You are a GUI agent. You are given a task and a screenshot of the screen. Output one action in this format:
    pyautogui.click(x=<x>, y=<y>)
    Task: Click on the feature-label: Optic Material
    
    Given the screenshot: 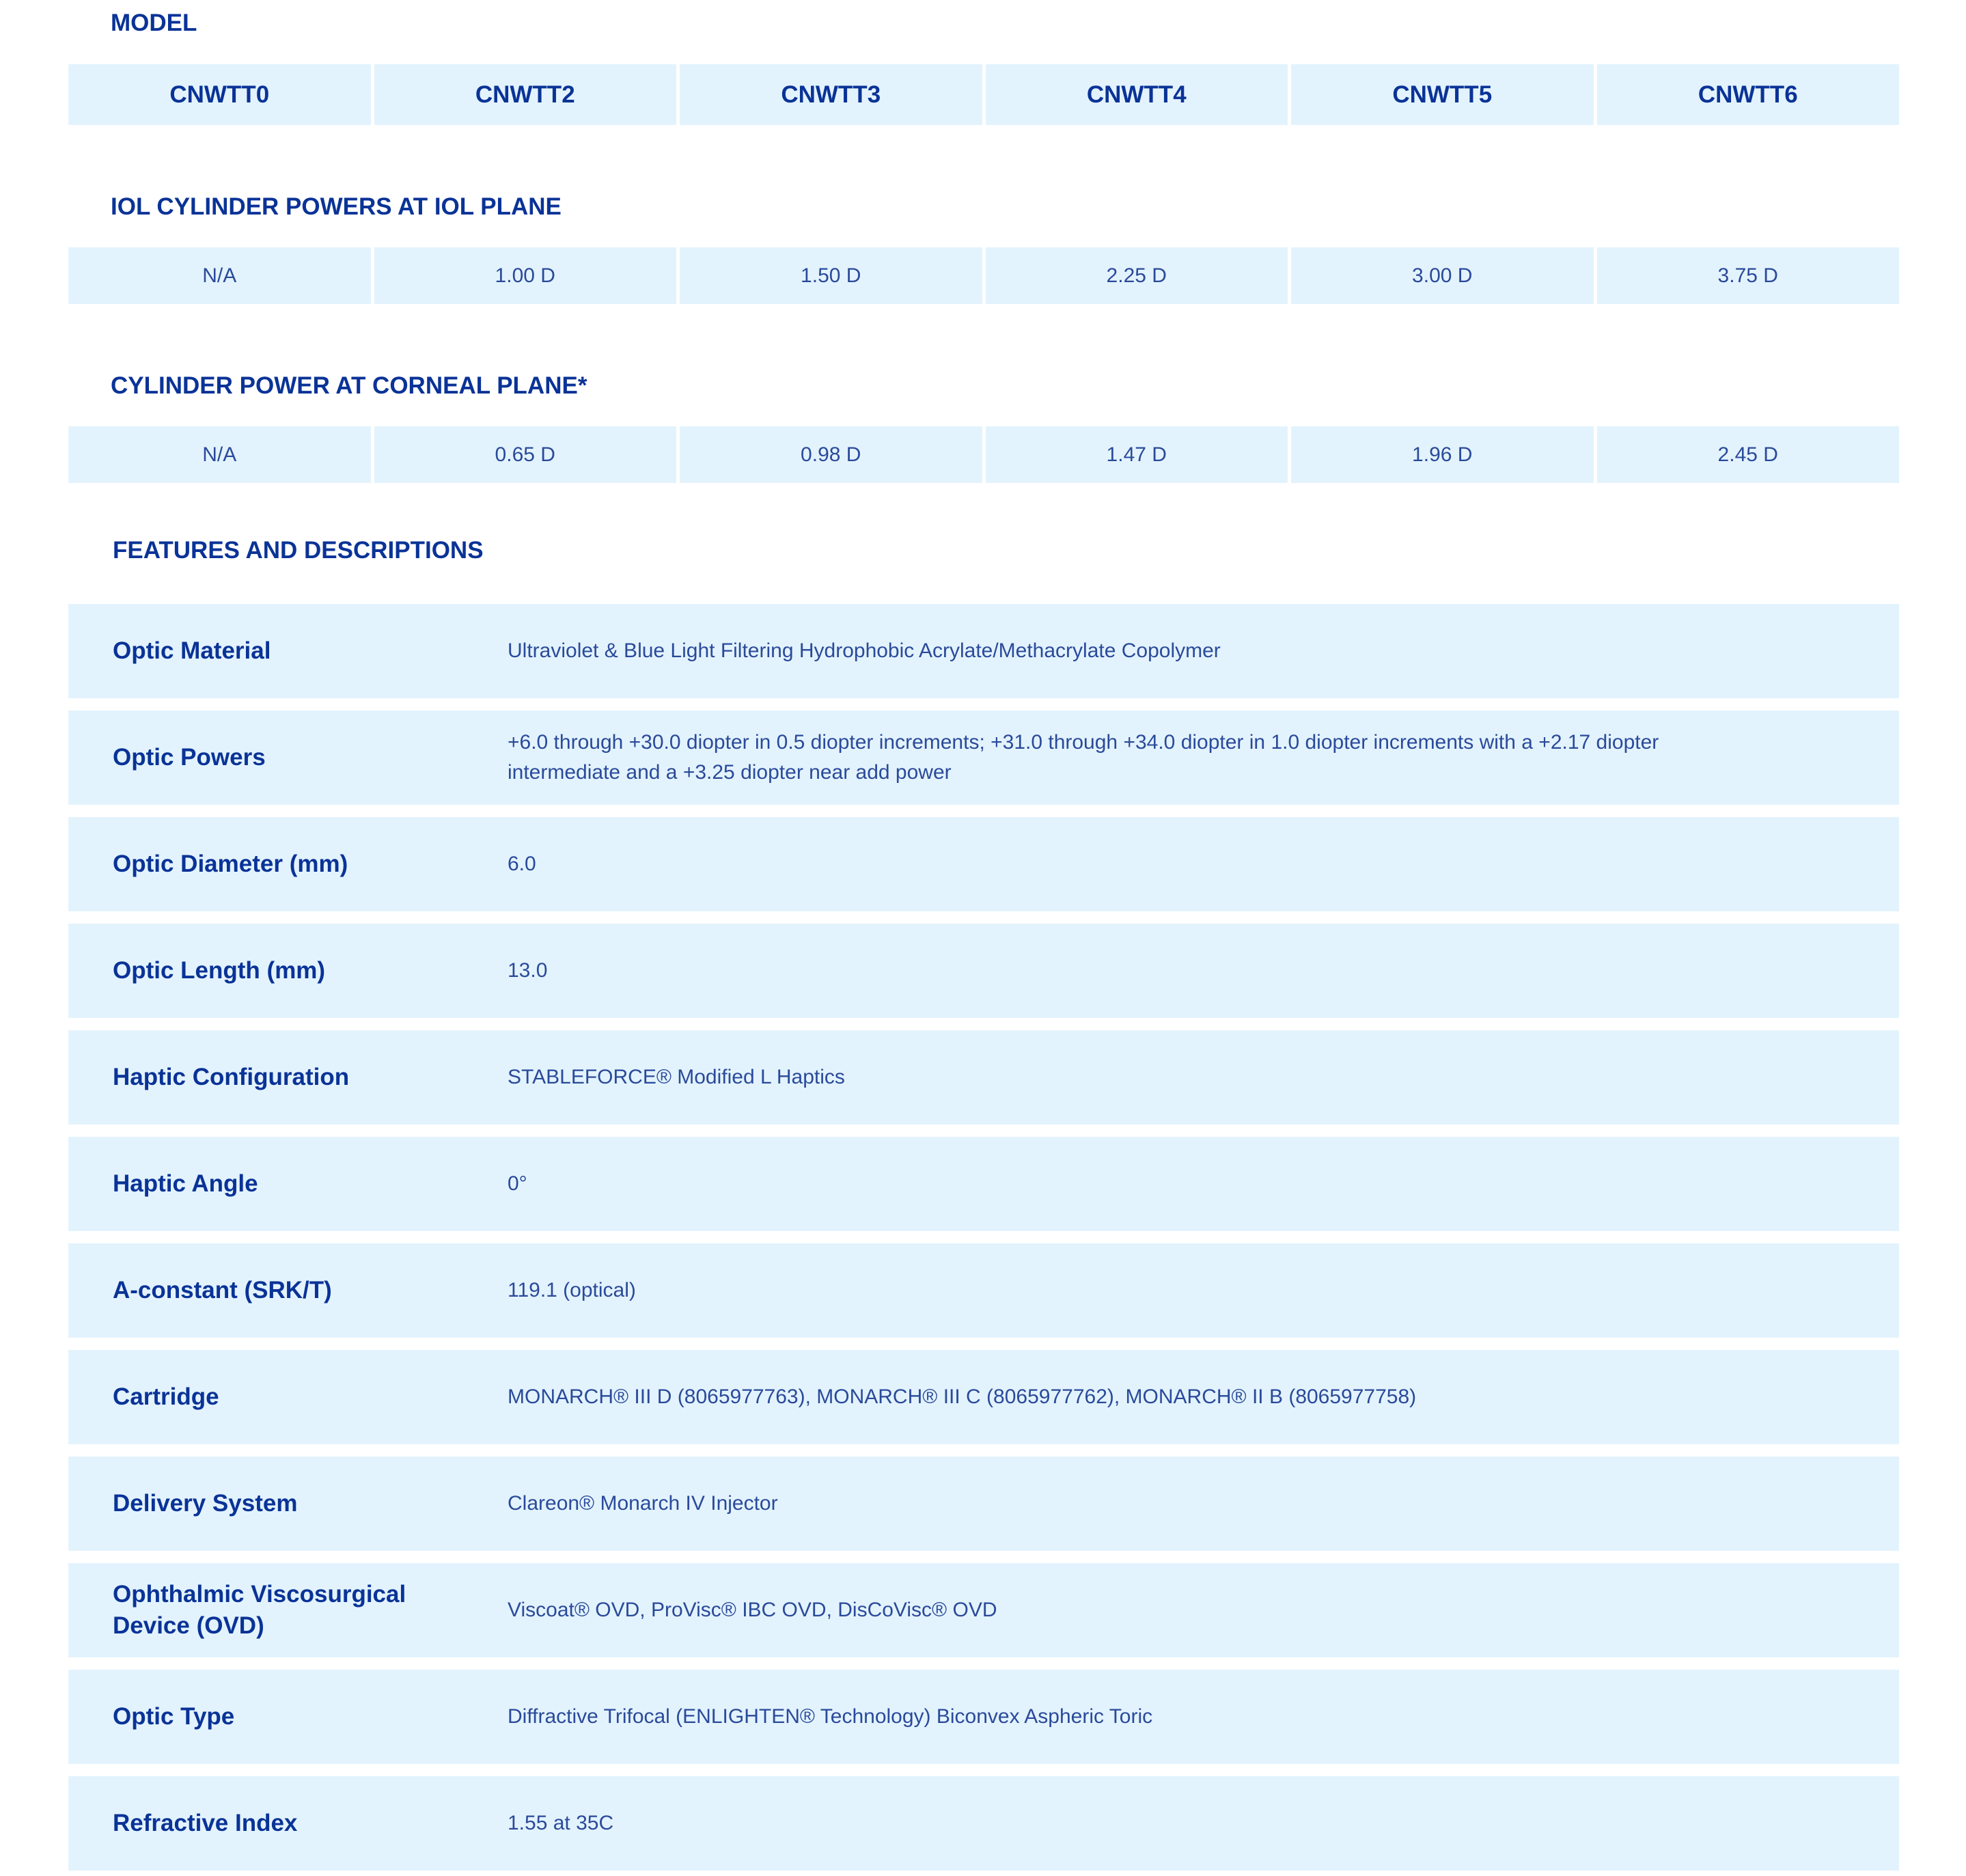 What is the action you would take?
    pyautogui.click(x=192, y=651)
    